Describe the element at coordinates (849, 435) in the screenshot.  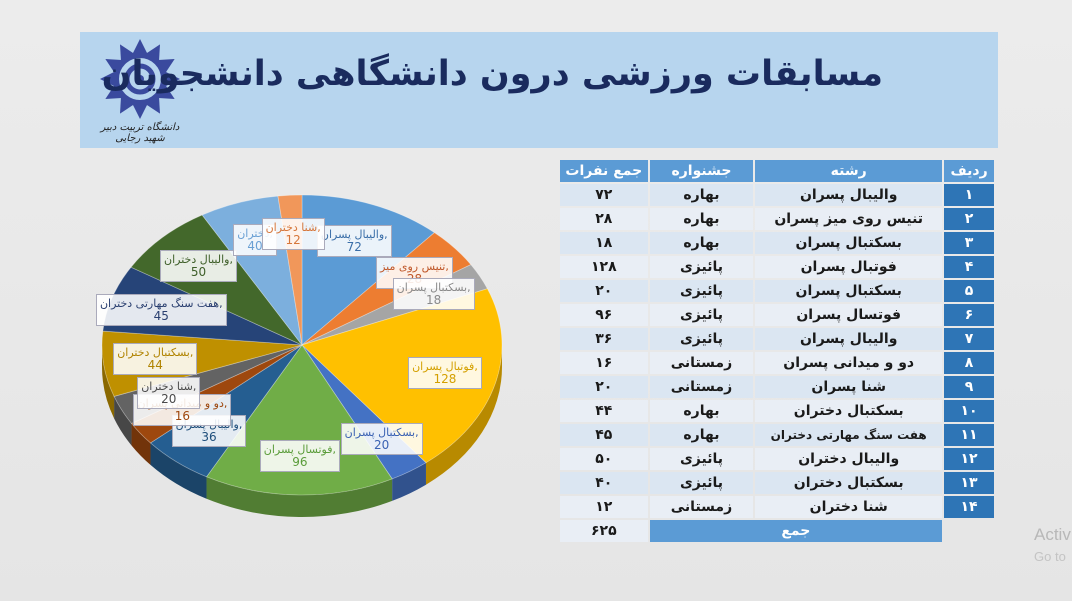
I see `row-sport: هفت سنگ مهارتی دختران` at that location.